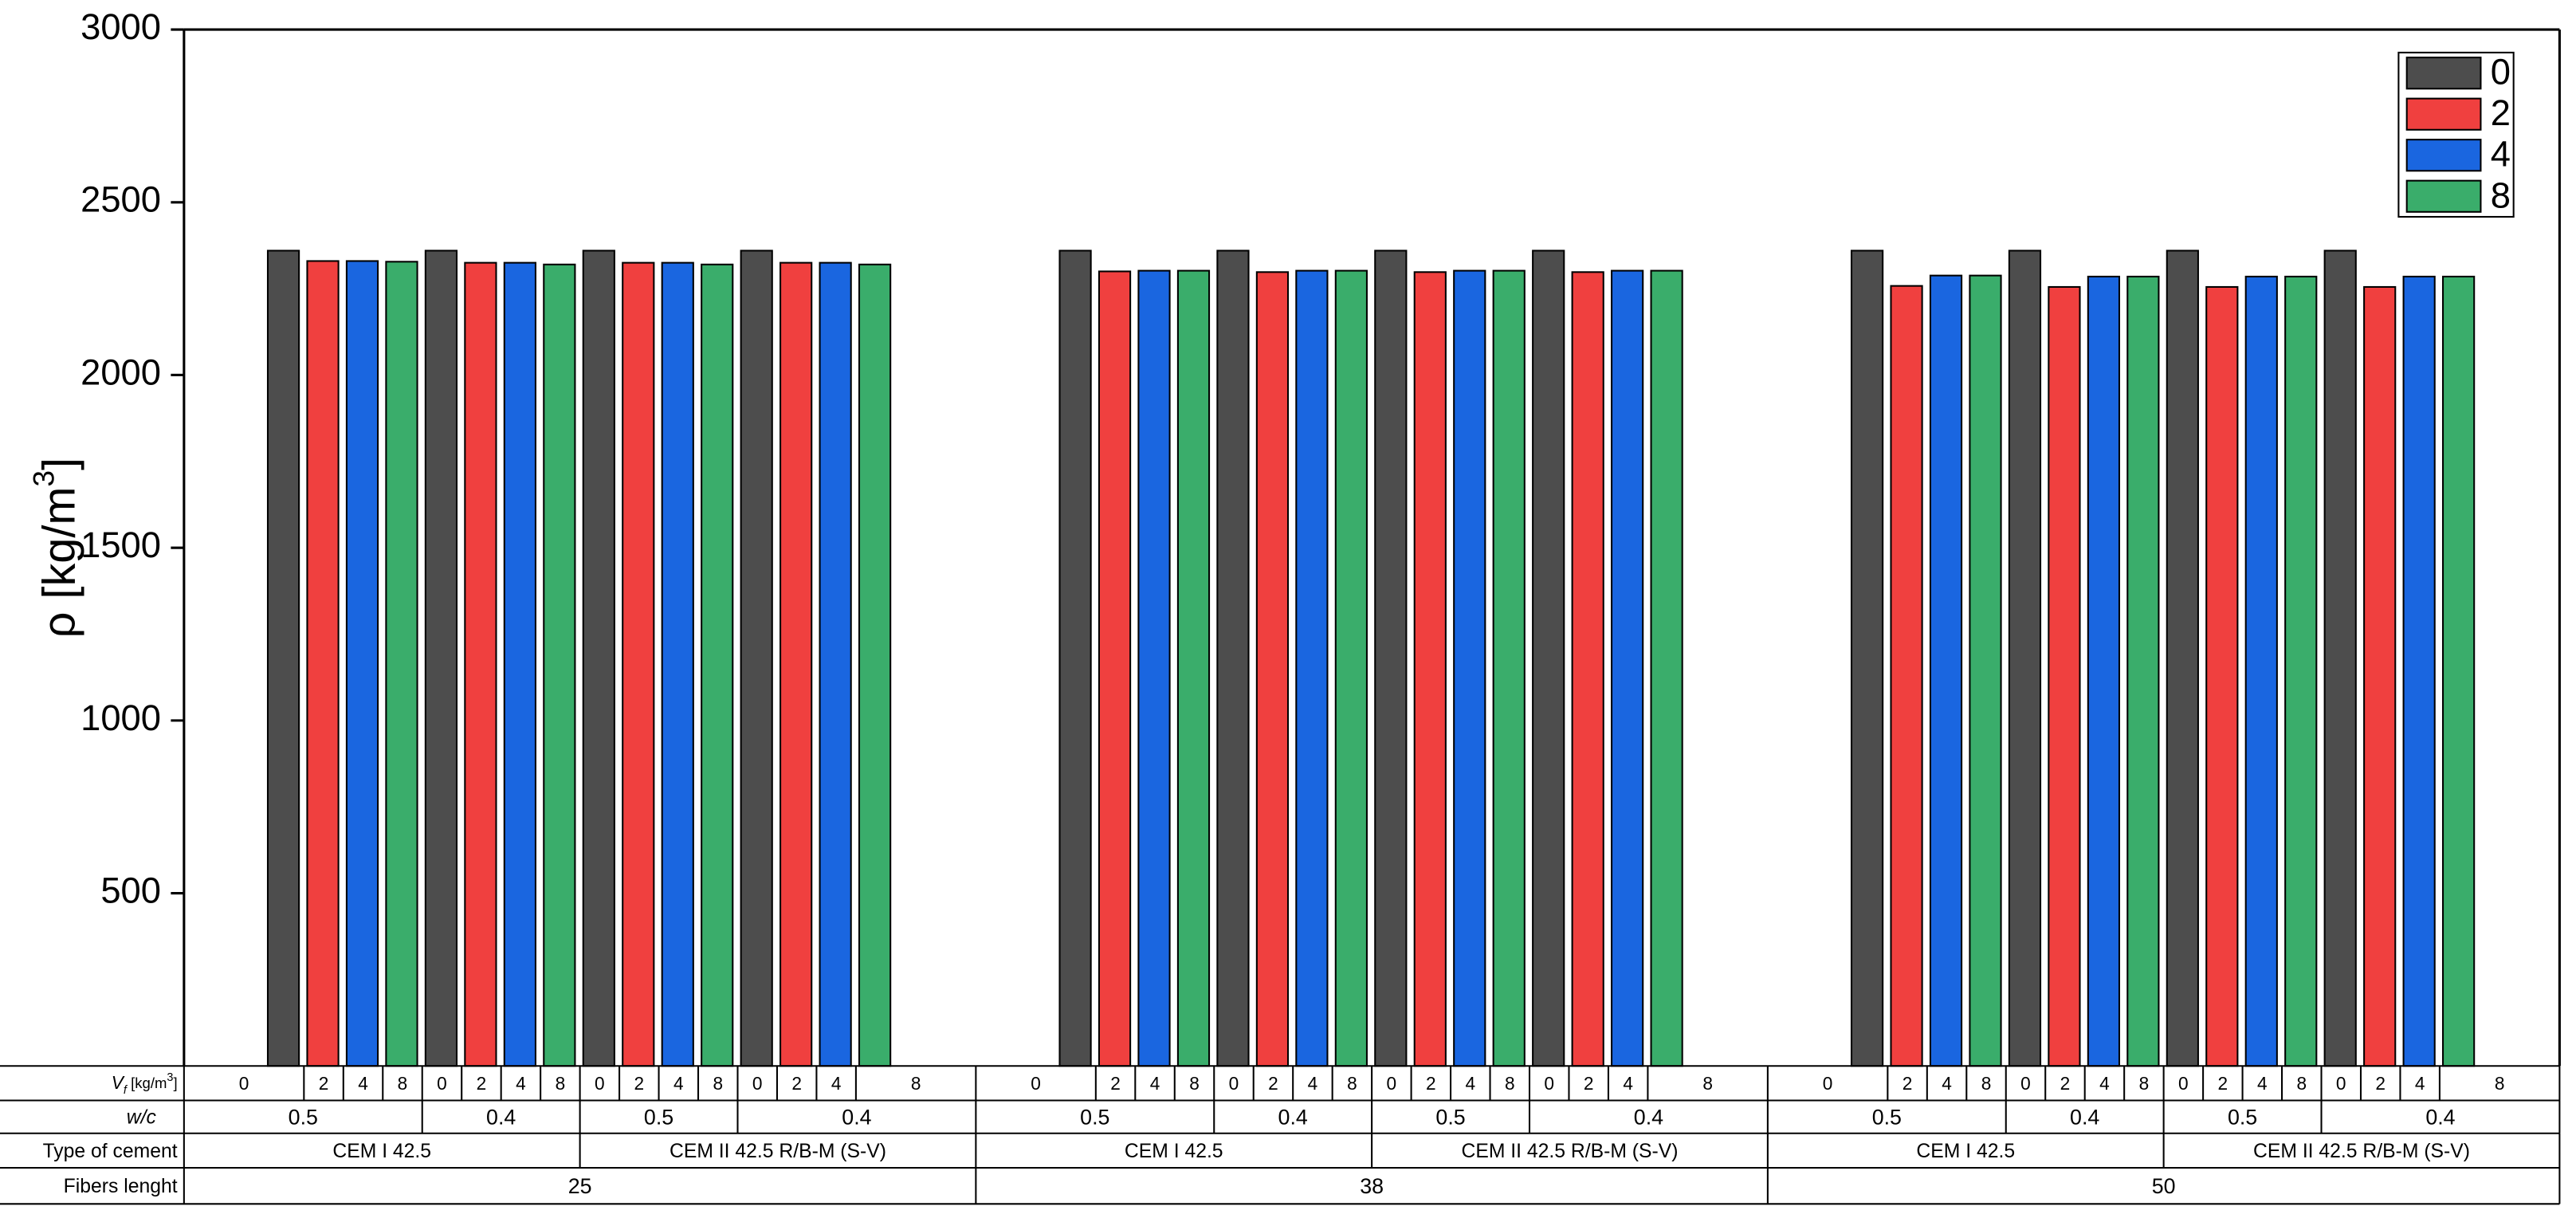 Image resolution: width=2576 pixels, height=1222 pixels. I want to click on legend-label: 4, so click(2501, 154).